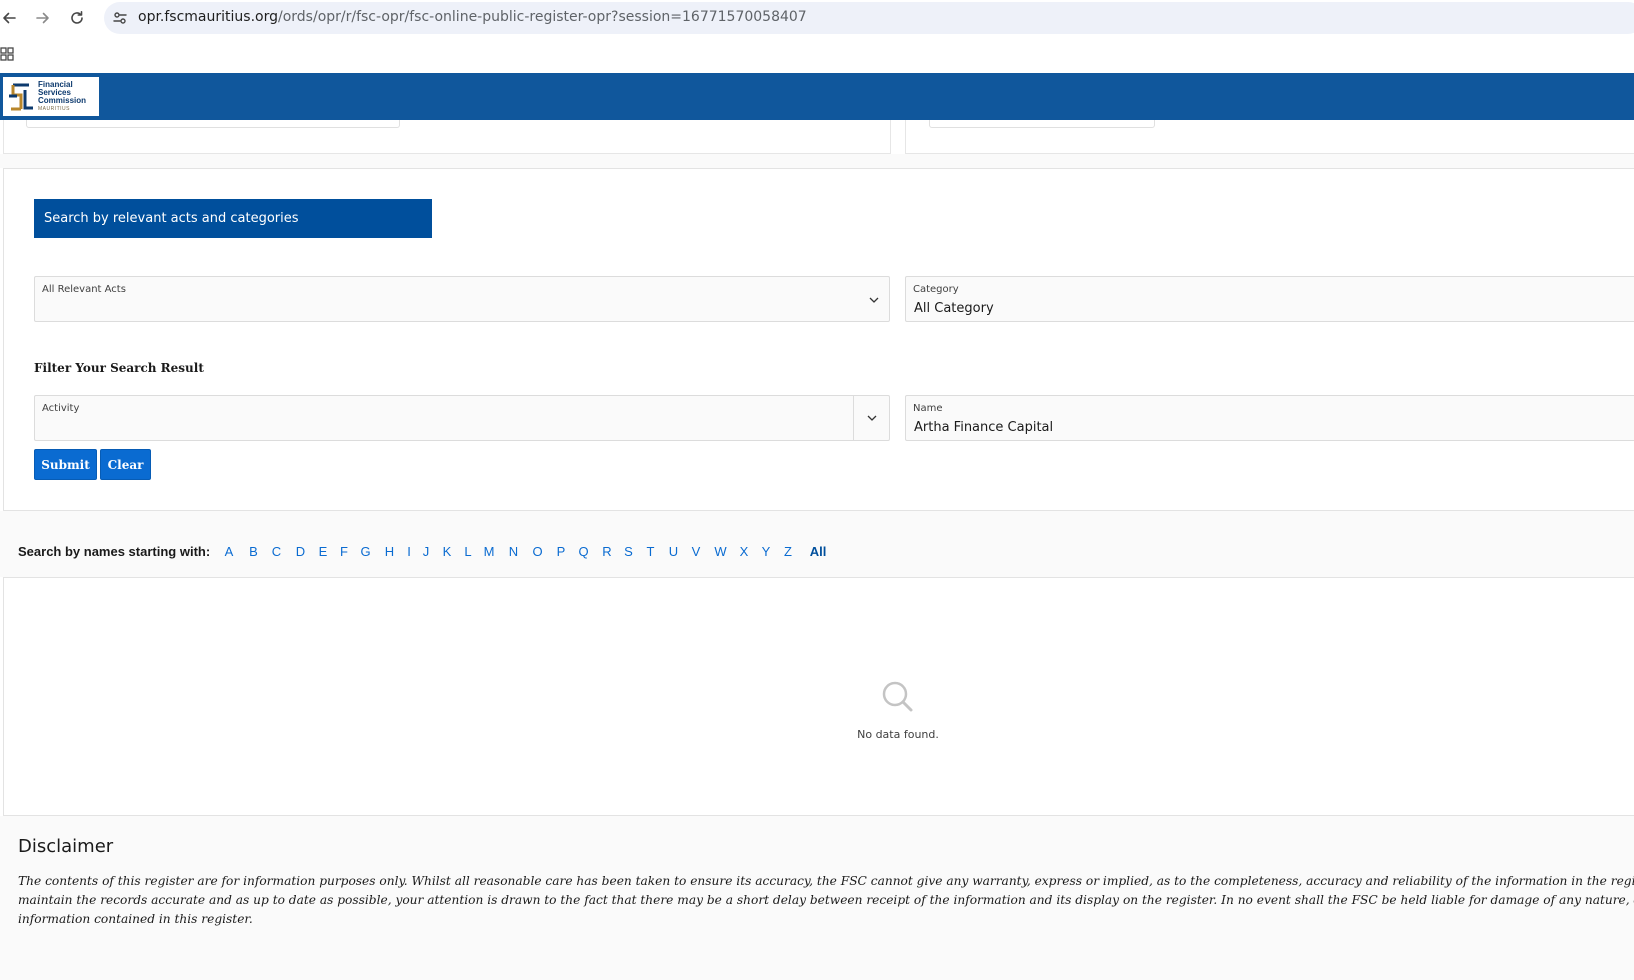  What do you see at coordinates (54, 108) in the screenshot?
I see `logo-subtitle: MAURITIUS` at bounding box center [54, 108].